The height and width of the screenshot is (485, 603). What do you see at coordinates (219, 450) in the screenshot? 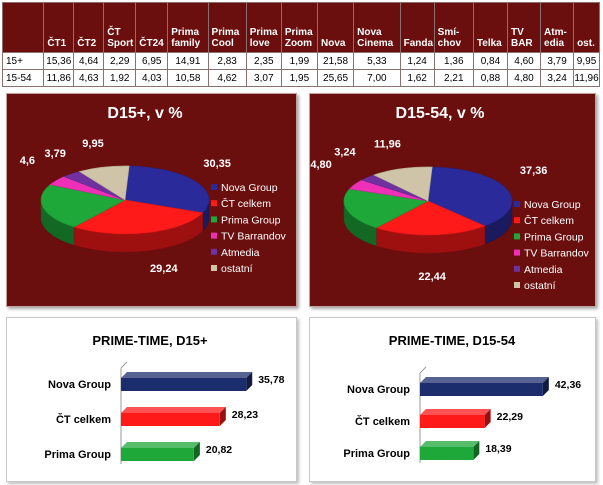
I see `data-label: 20,82` at bounding box center [219, 450].